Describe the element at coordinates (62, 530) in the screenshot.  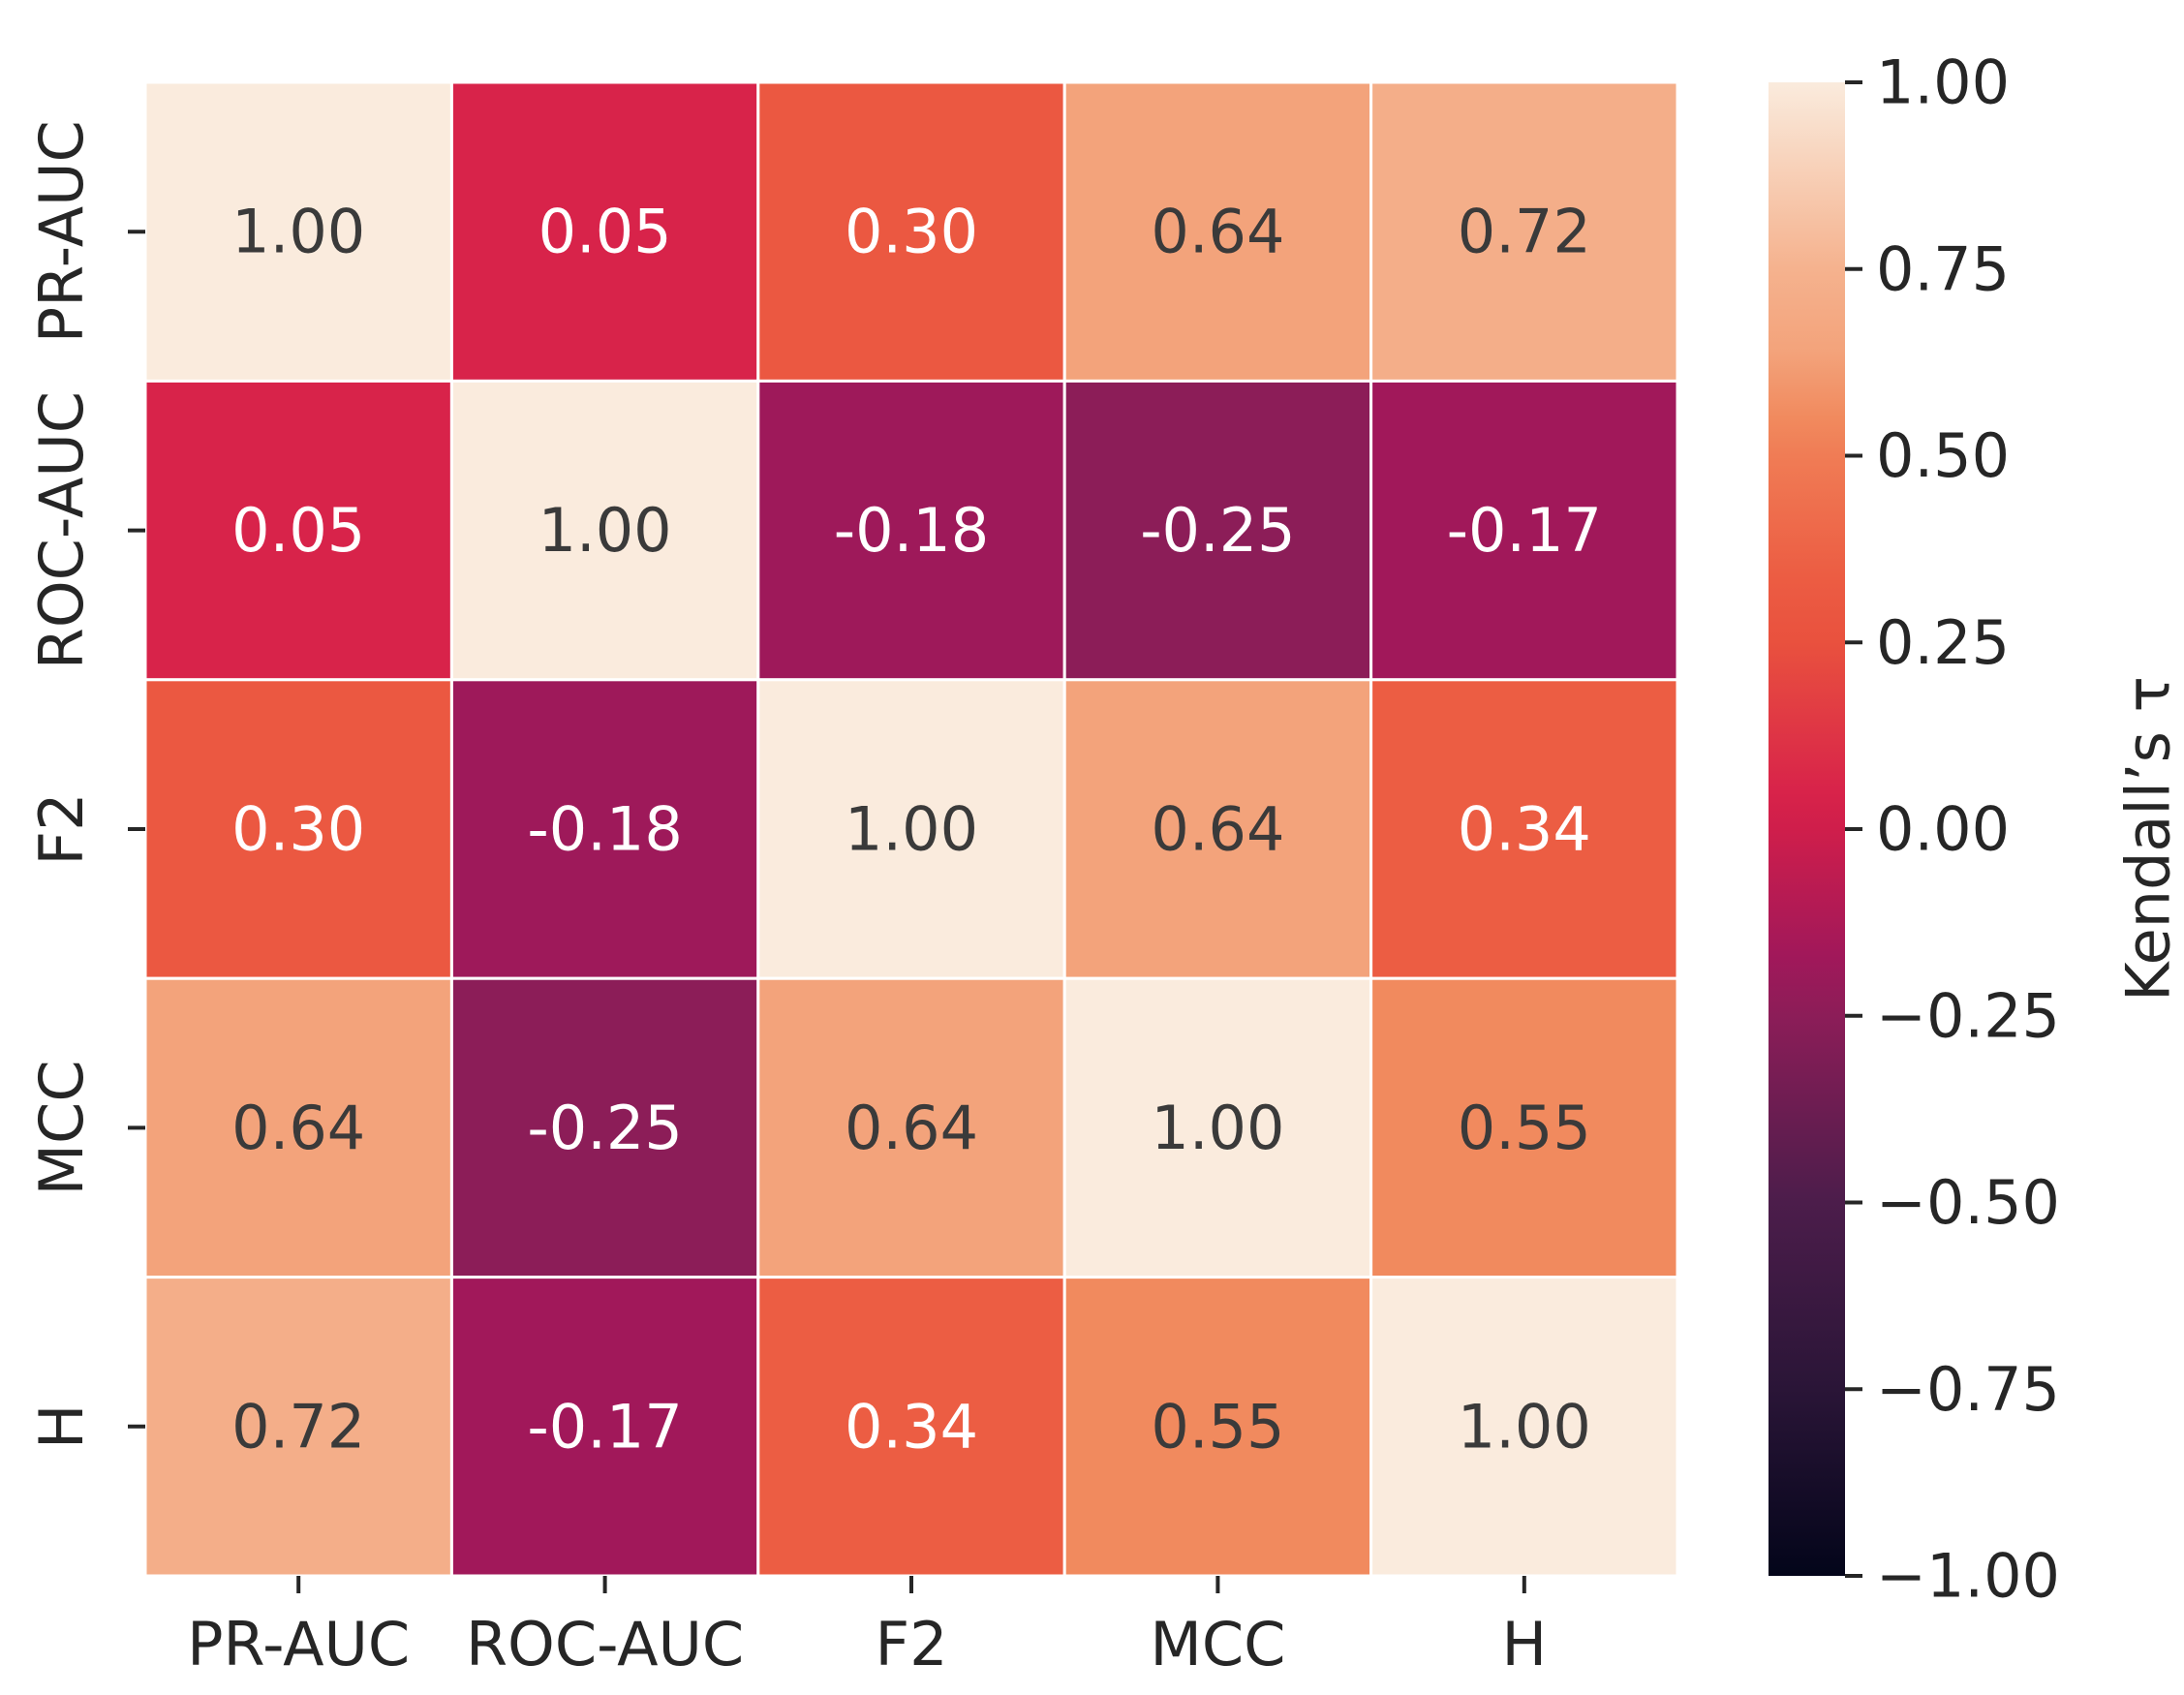
I see `y-tick-label: ROC-AUC` at that location.